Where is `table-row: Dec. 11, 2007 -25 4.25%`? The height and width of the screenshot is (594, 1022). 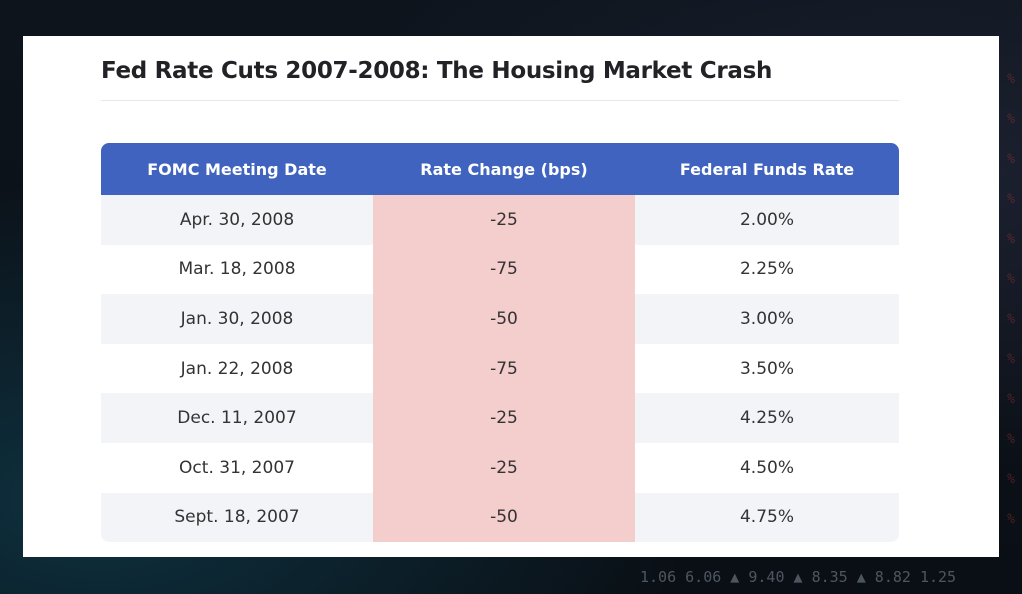 table-row: Dec. 11, 2007 -25 4.25% is located at coordinates (500, 418).